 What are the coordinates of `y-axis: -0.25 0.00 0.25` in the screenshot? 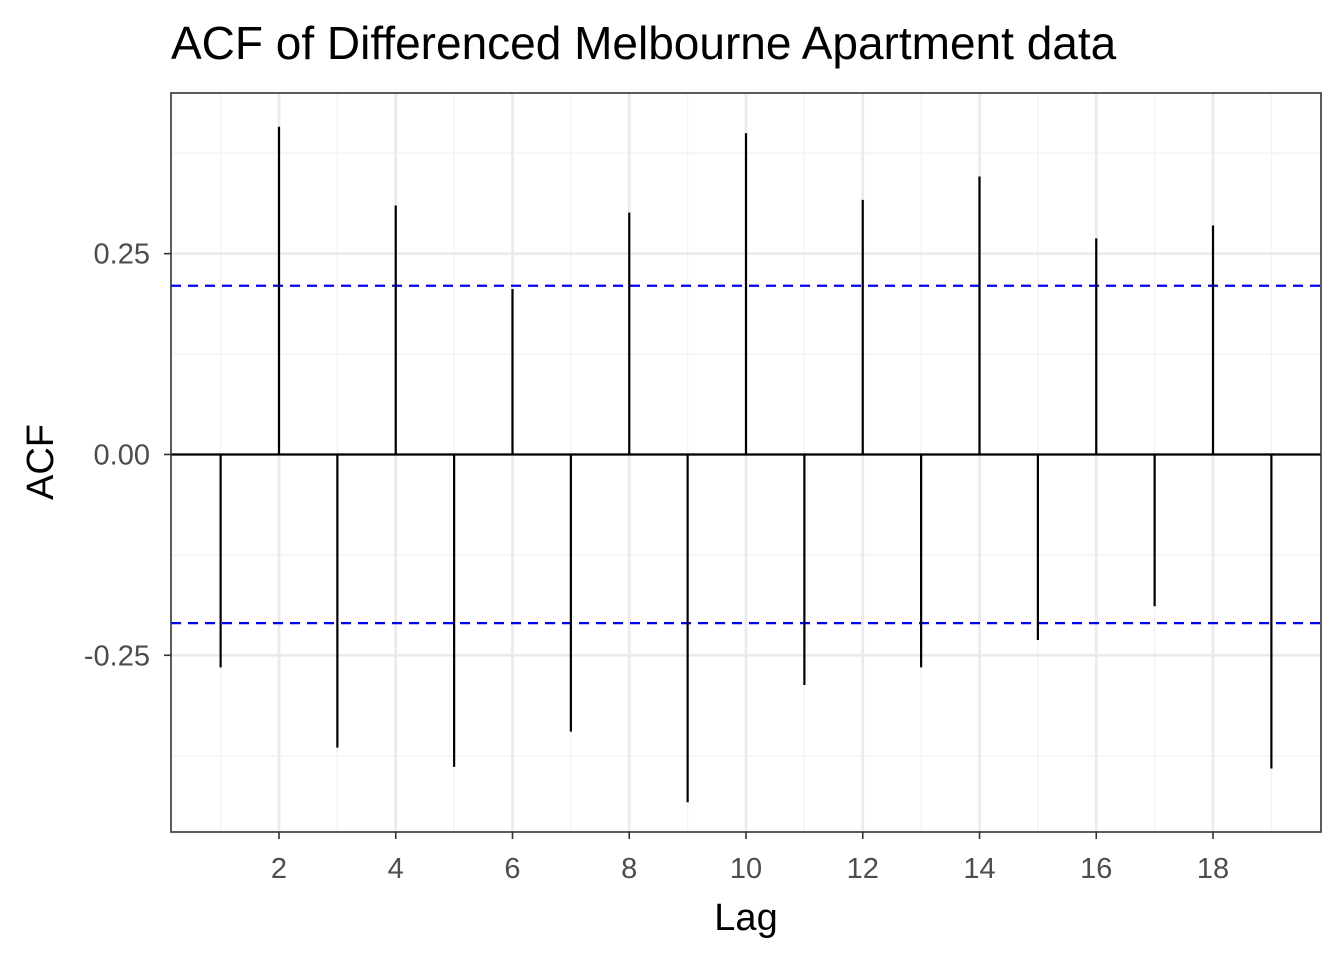 It's located at (127, 455).